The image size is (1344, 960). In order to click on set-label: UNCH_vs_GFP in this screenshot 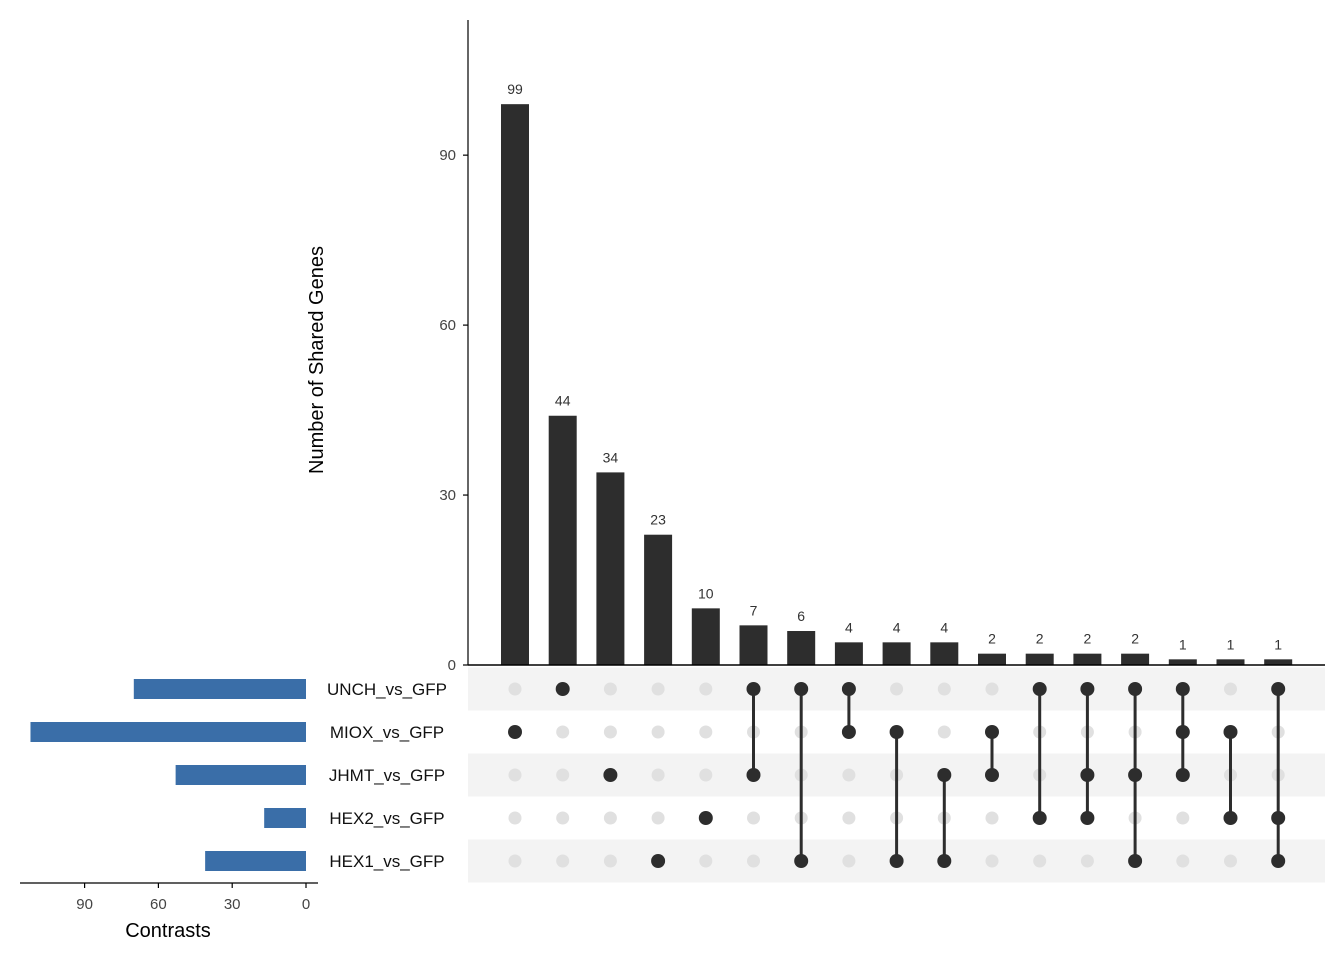, I will do `click(387, 689)`.